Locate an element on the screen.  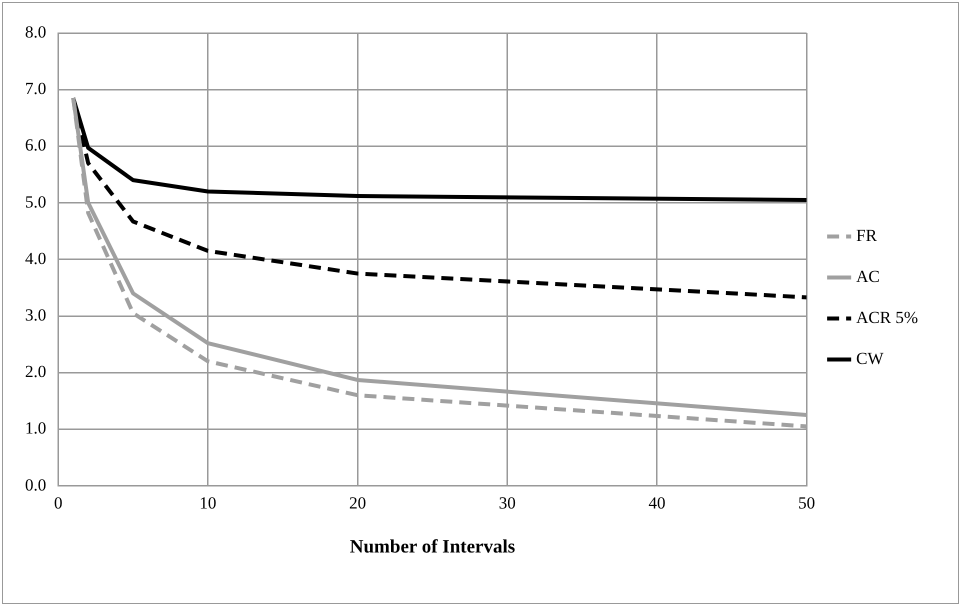
x-tick-label: 0 is located at coordinates (58, 502).